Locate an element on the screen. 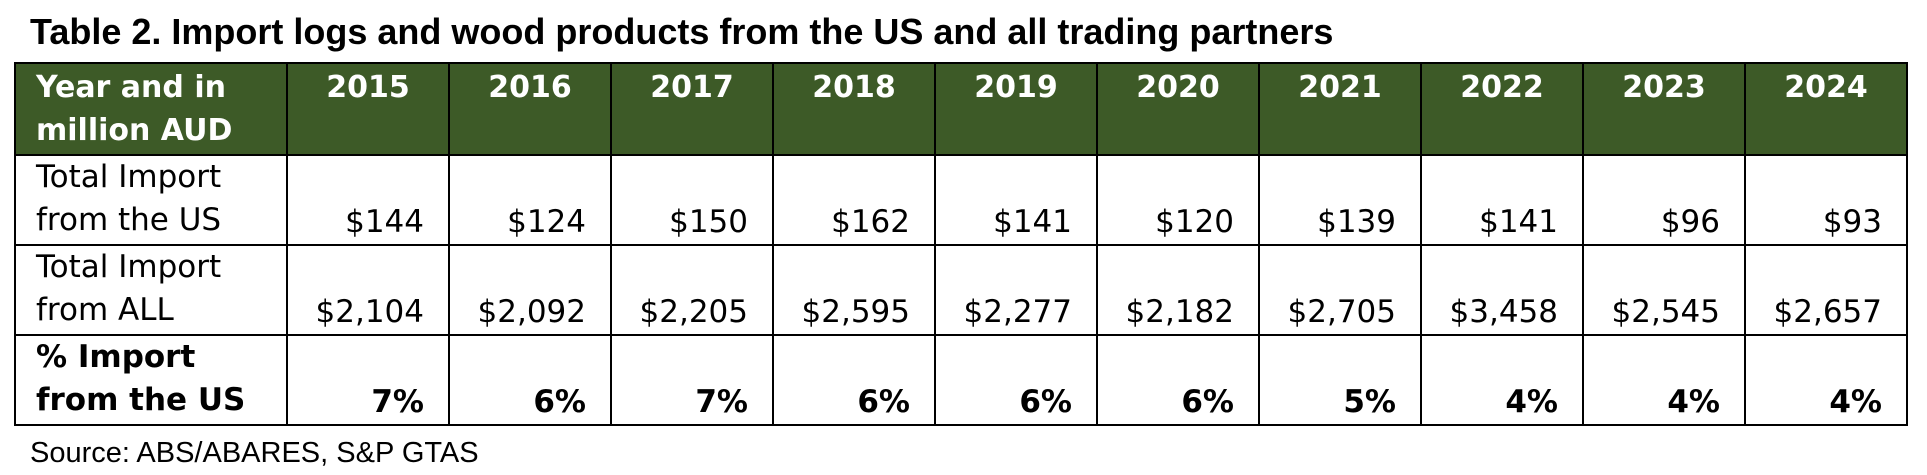 This screenshot has height=475, width=1927. year-header: 2020 is located at coordinates (1178, 109).